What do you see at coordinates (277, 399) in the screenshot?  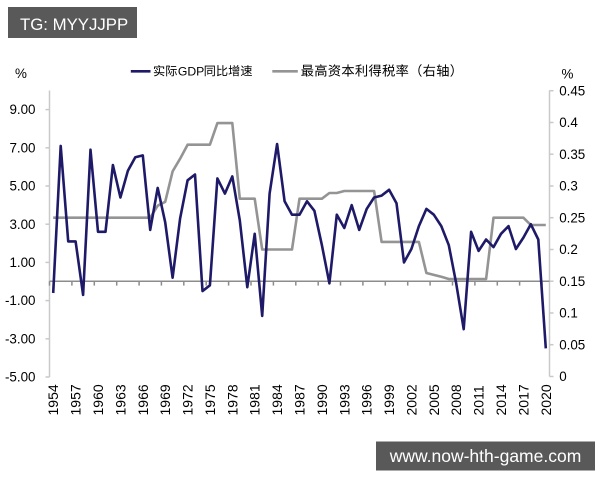 I see `svg-text: 1984` at bounding box center [277, 399].